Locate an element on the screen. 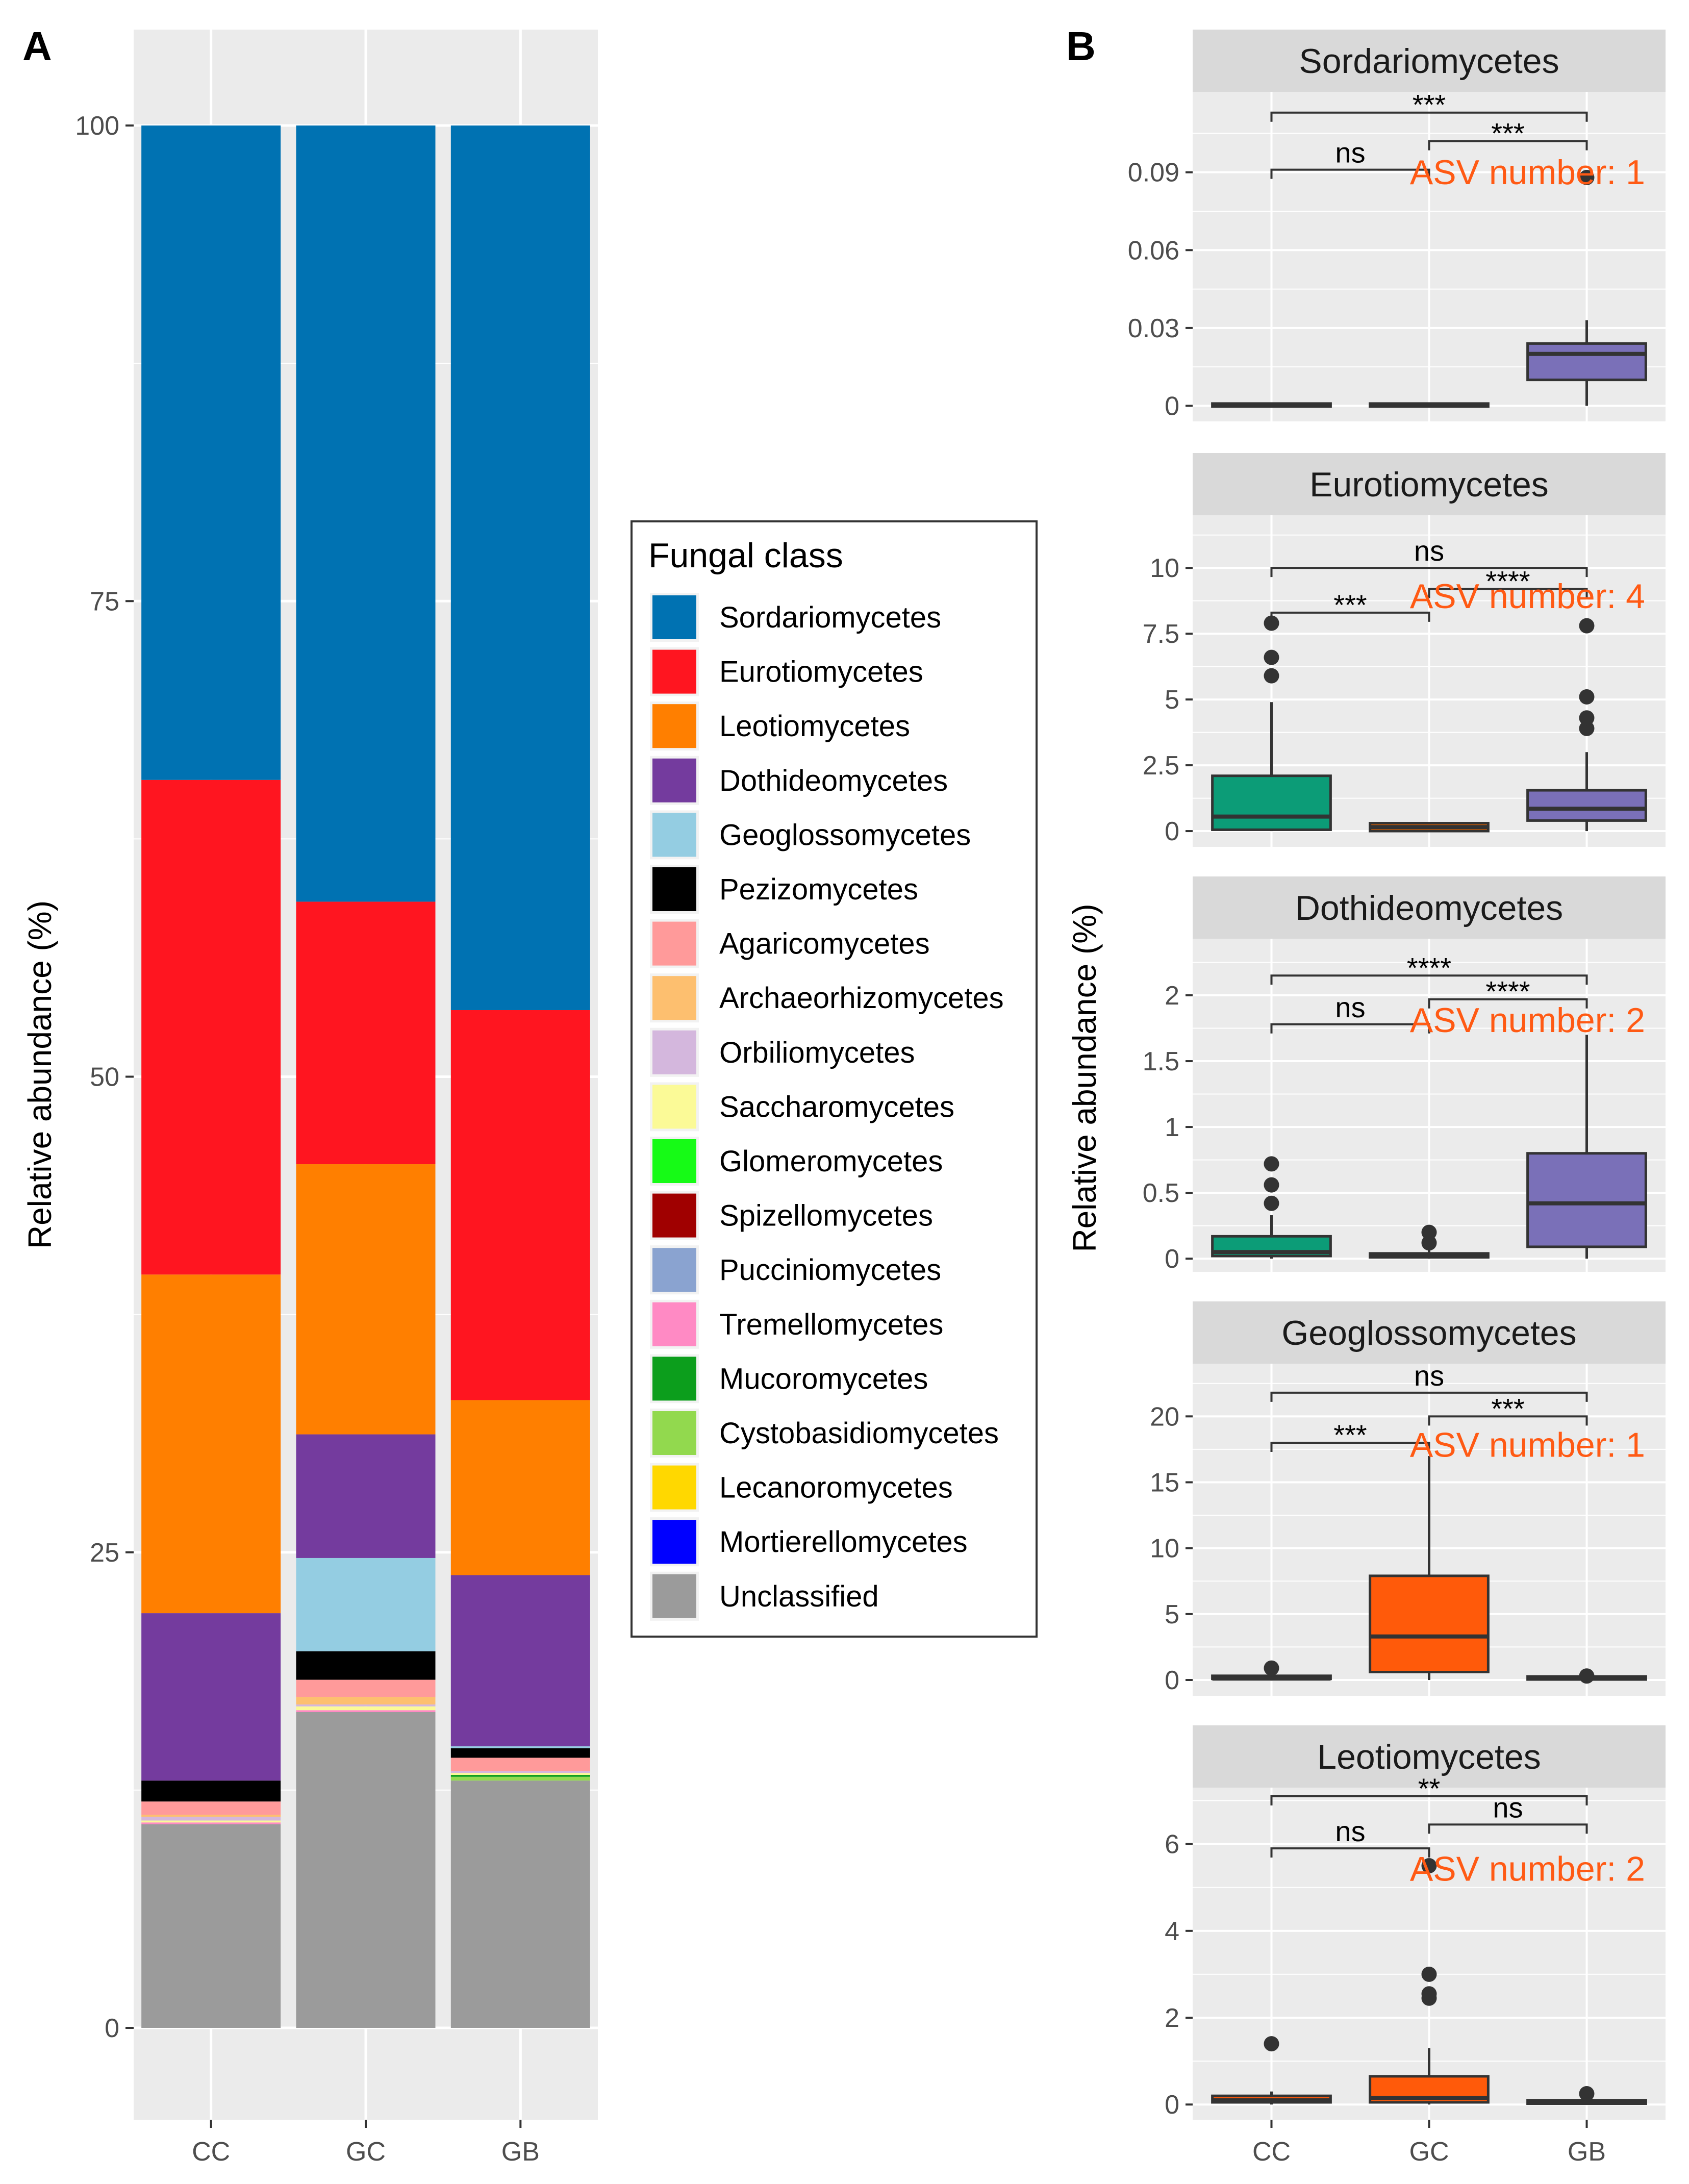  facet-y-tick-label: 6 is located at coordinates (1172, 1845).